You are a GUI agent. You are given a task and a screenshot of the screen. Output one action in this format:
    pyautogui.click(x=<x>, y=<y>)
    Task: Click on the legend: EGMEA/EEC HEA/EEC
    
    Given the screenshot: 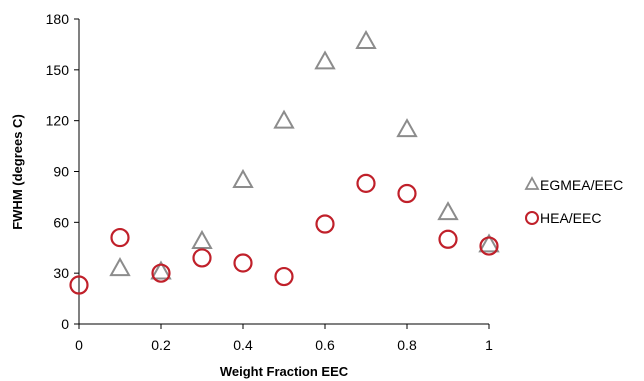 What is the action you would take?
    pyautogui.click(x=573, y=201)
    